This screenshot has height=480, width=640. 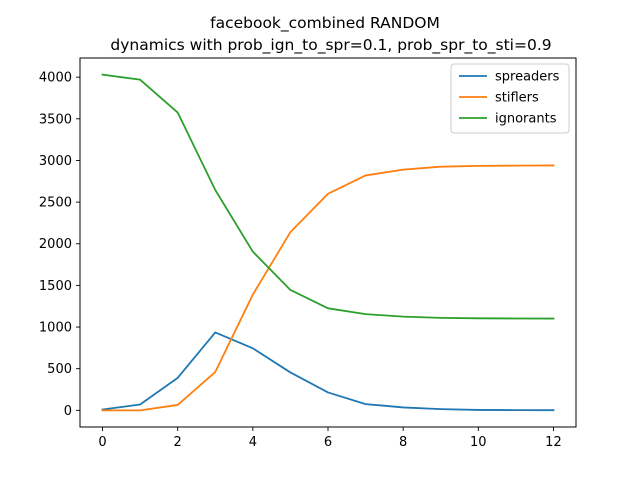 What do you see at coordinates (178, 442) in the screenshot?
I see `x-tick-label: 2` at bounding box center [178, 442].